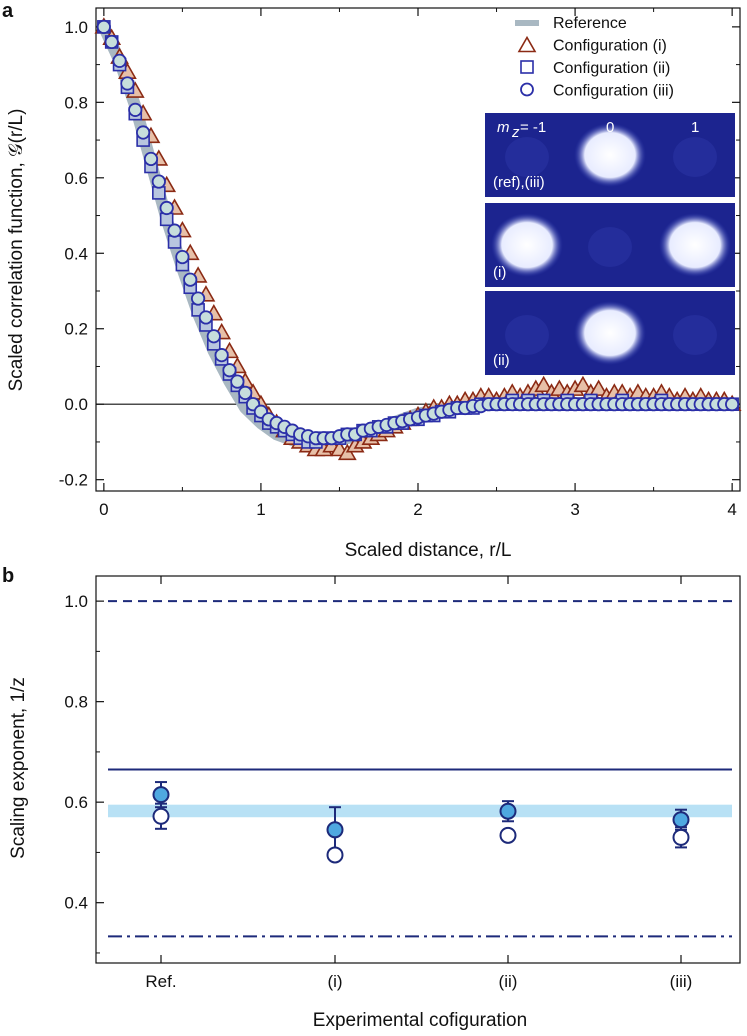 The image size is (747, 1036). What do you see at coordinates (610, 46) in the screenshot?
I see `legend-label: Configuration (i)` at bounding box center [610, 46].